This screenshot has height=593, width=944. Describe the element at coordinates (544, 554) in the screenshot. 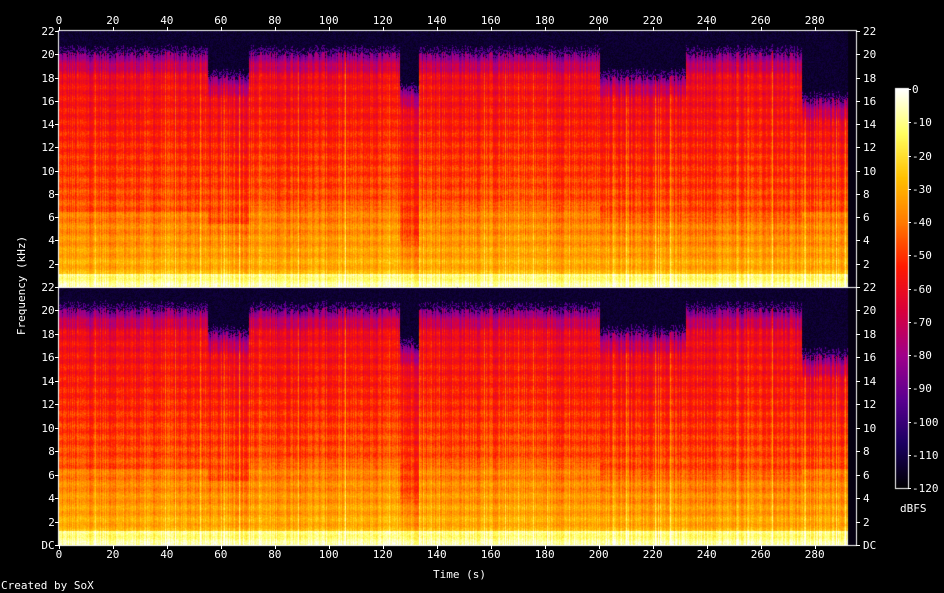

I see `x-tick-label-bottom: 180` at that location.